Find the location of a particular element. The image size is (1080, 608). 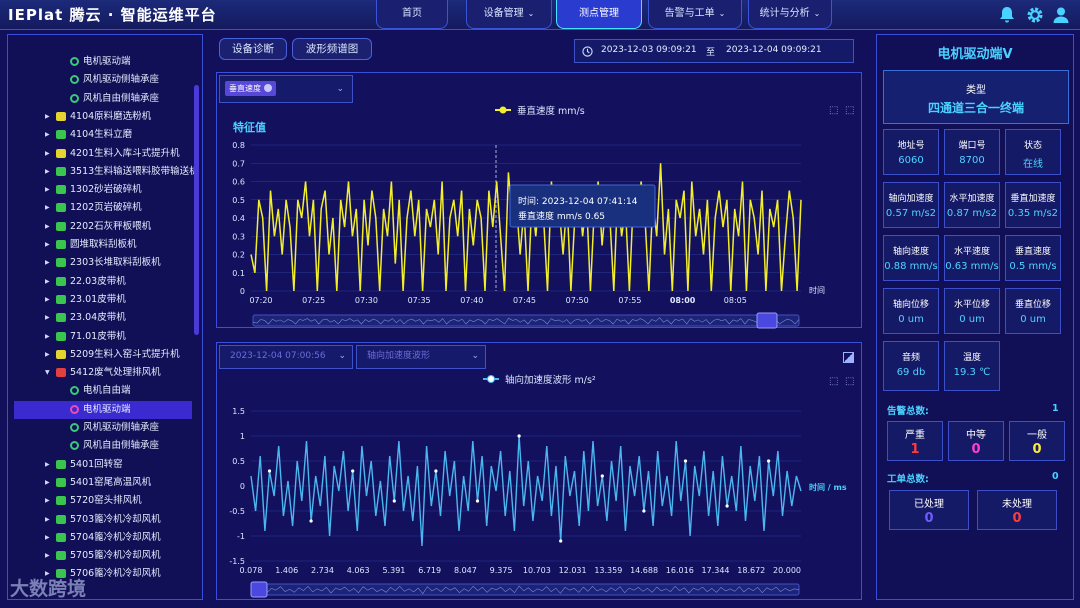

nav-tab-1: 设备管理 ⌄ is located at coordinates (509, 14).